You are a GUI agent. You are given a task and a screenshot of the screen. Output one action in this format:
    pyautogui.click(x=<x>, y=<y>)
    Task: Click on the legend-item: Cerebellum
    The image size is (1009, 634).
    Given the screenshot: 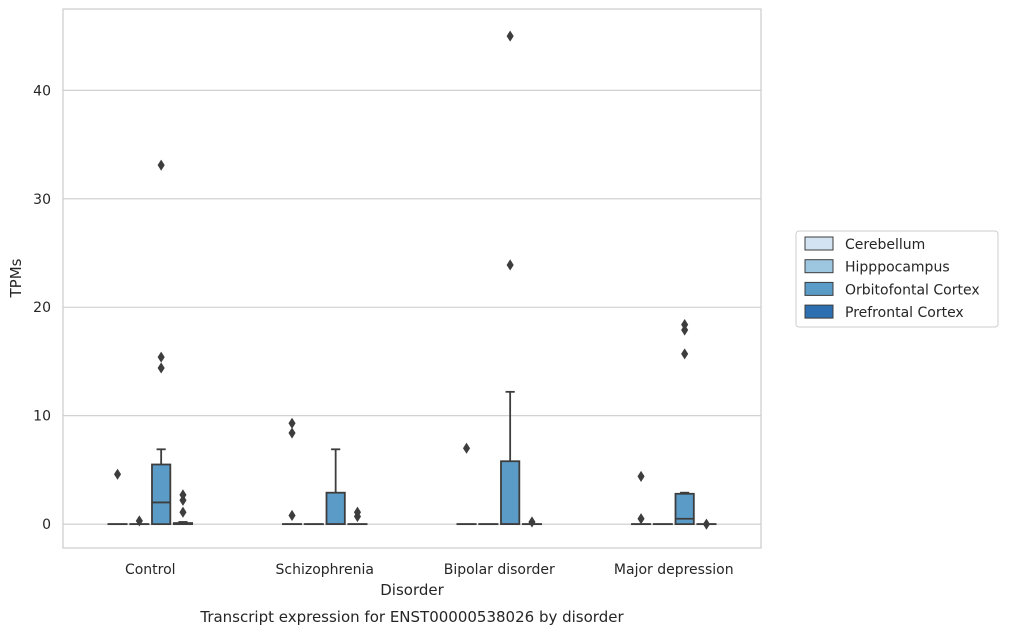 What is the action you would take?
    pyautogui.click(x=864, y=244)
    